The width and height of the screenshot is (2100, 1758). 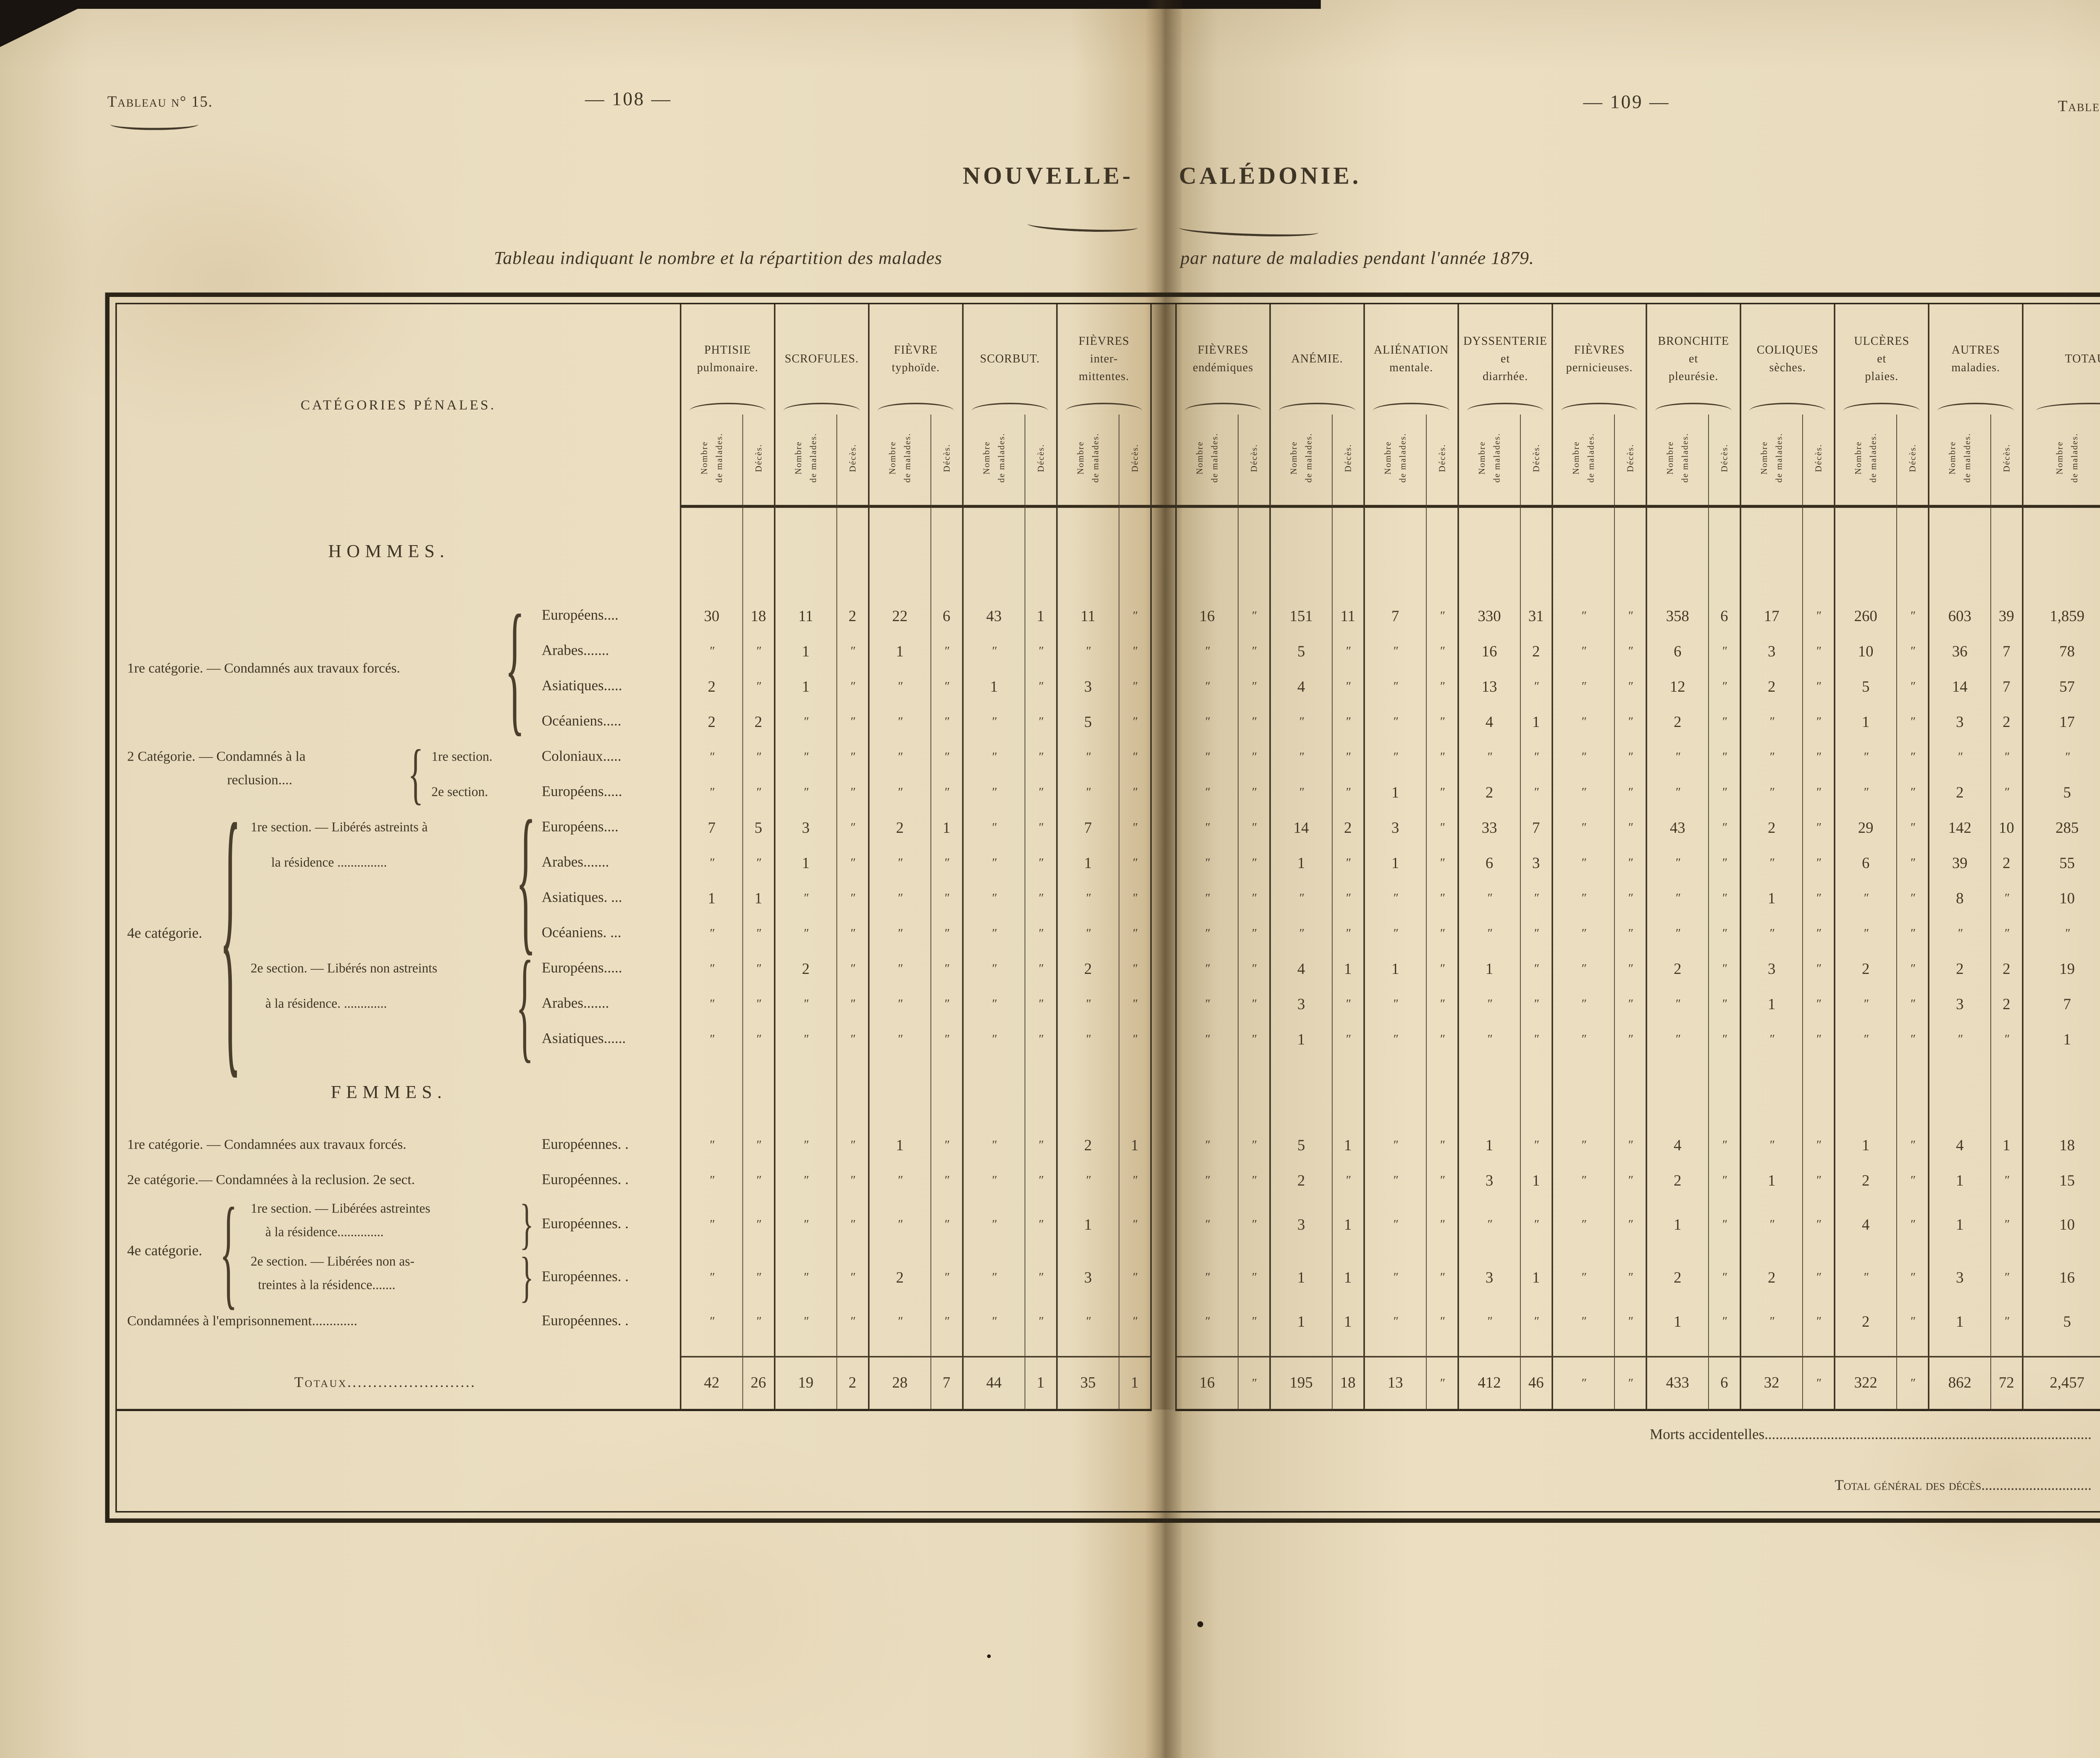 What do you see at coordinates (527, 1277) in the screenshot?
I see `brace` at bounding box center [527, 1277].